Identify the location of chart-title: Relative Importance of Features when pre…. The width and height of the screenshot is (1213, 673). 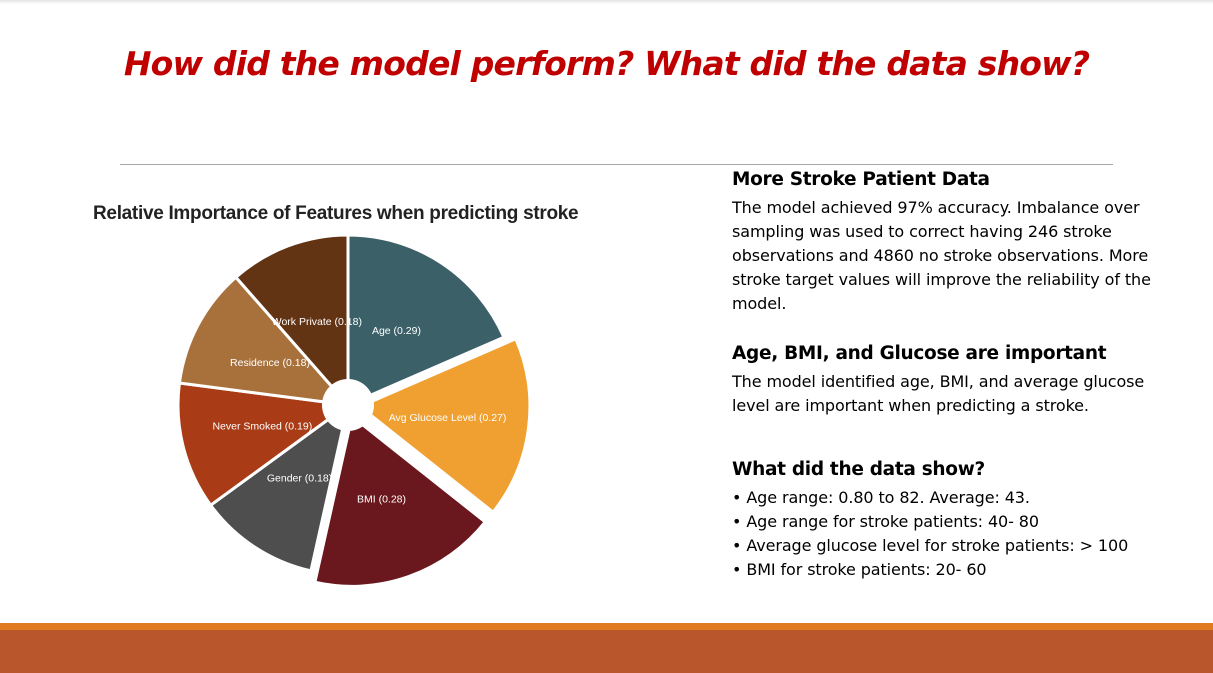
(336, 213).